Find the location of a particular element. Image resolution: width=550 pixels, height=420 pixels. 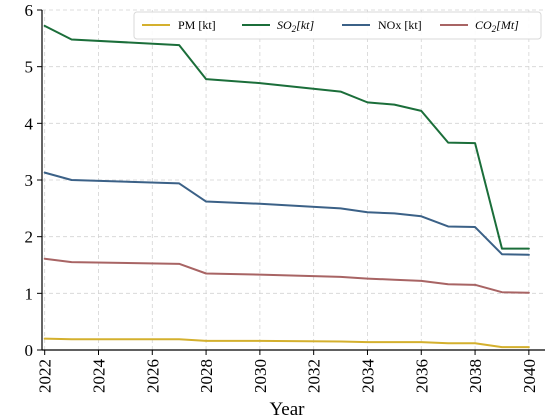

x-tick-label: 2030 is located at coordinates (260, 376).